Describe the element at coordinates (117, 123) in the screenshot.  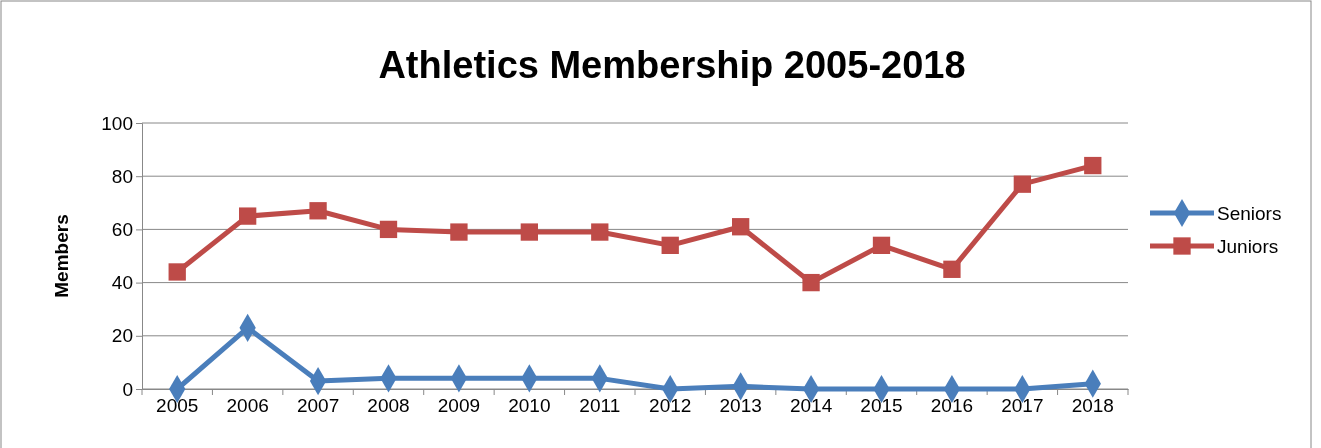
I see `y-tick-label: 100` at that location.